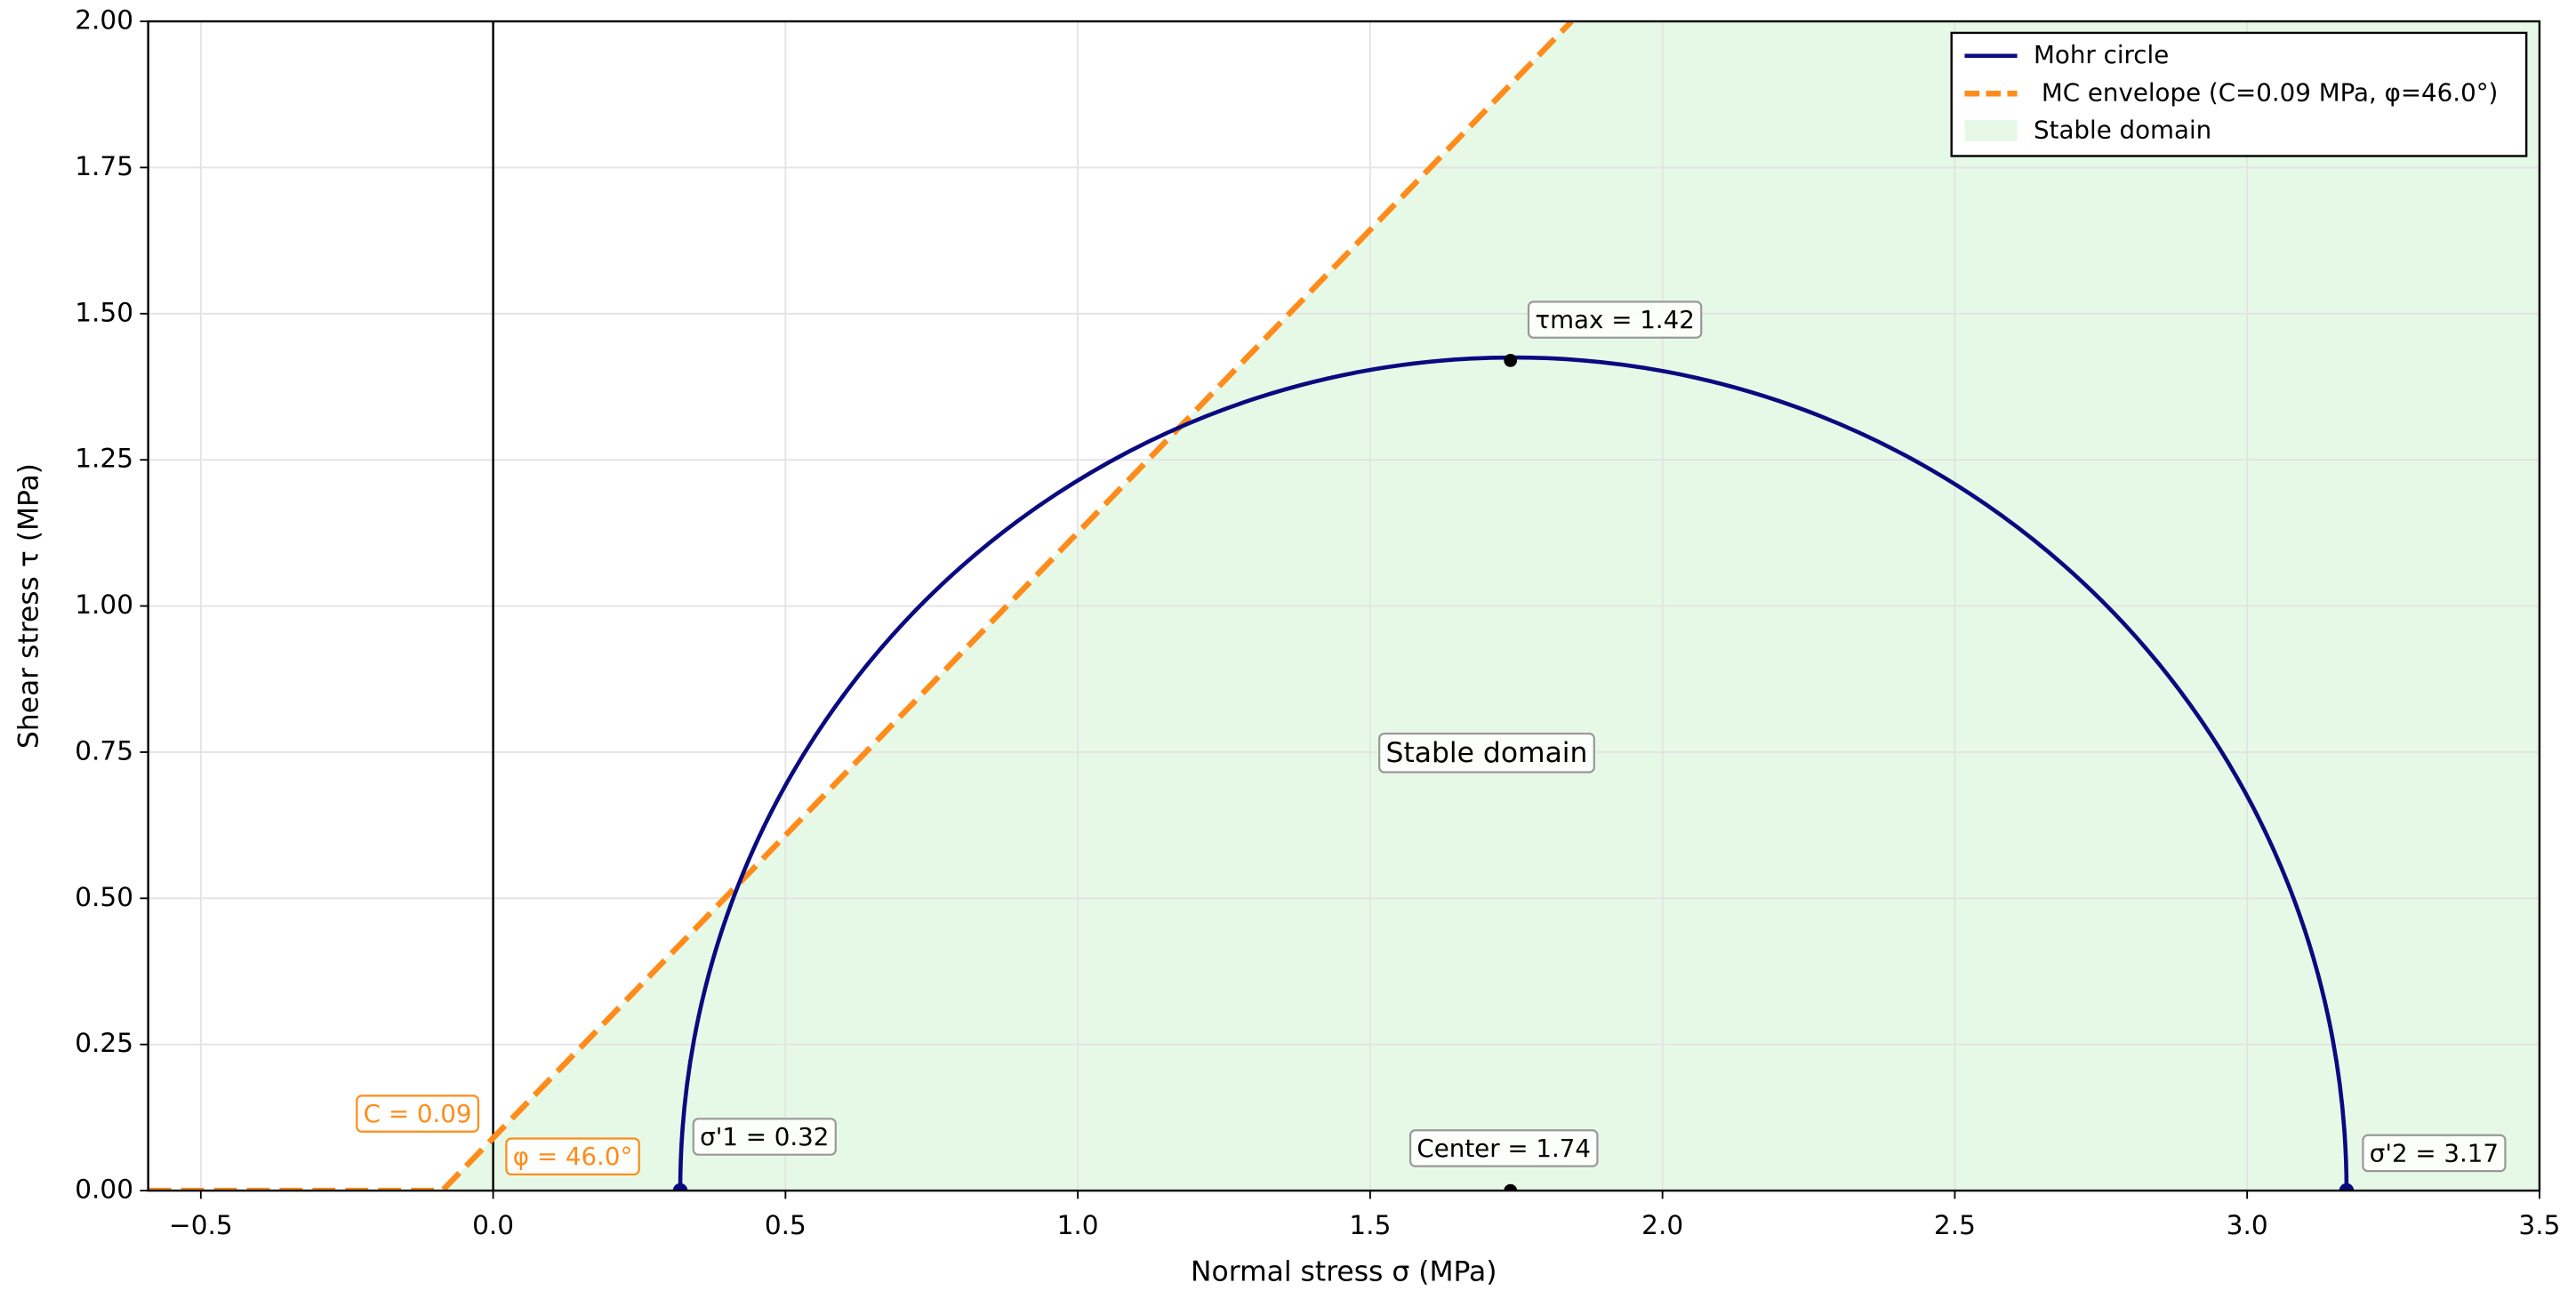 Image resolution: width=2576 pixels, height=1299 pixels. What do you see at coordinates (104, 459) in the screenshot?
I see `y-tick-label: 1.25` at bounding box center [104, 459].